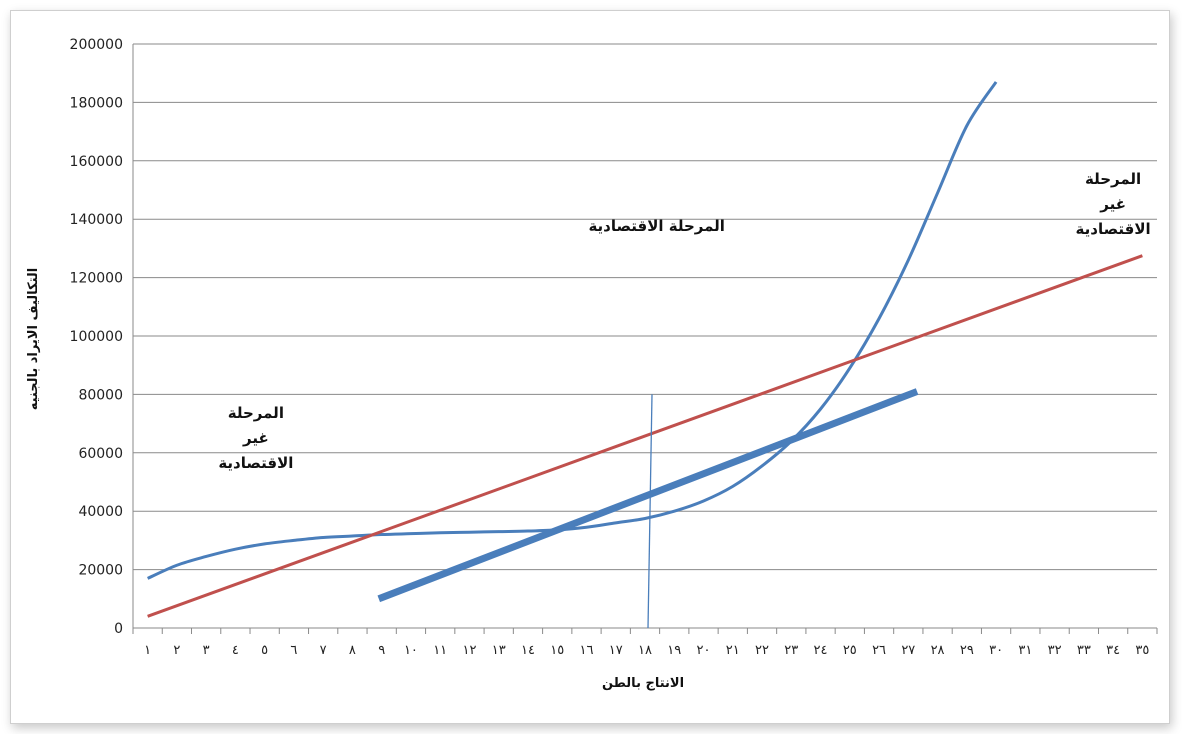  Describe the element at coordinates (557, 650) in the screenshot. I see `x-tick-label: ١٥` at that location.